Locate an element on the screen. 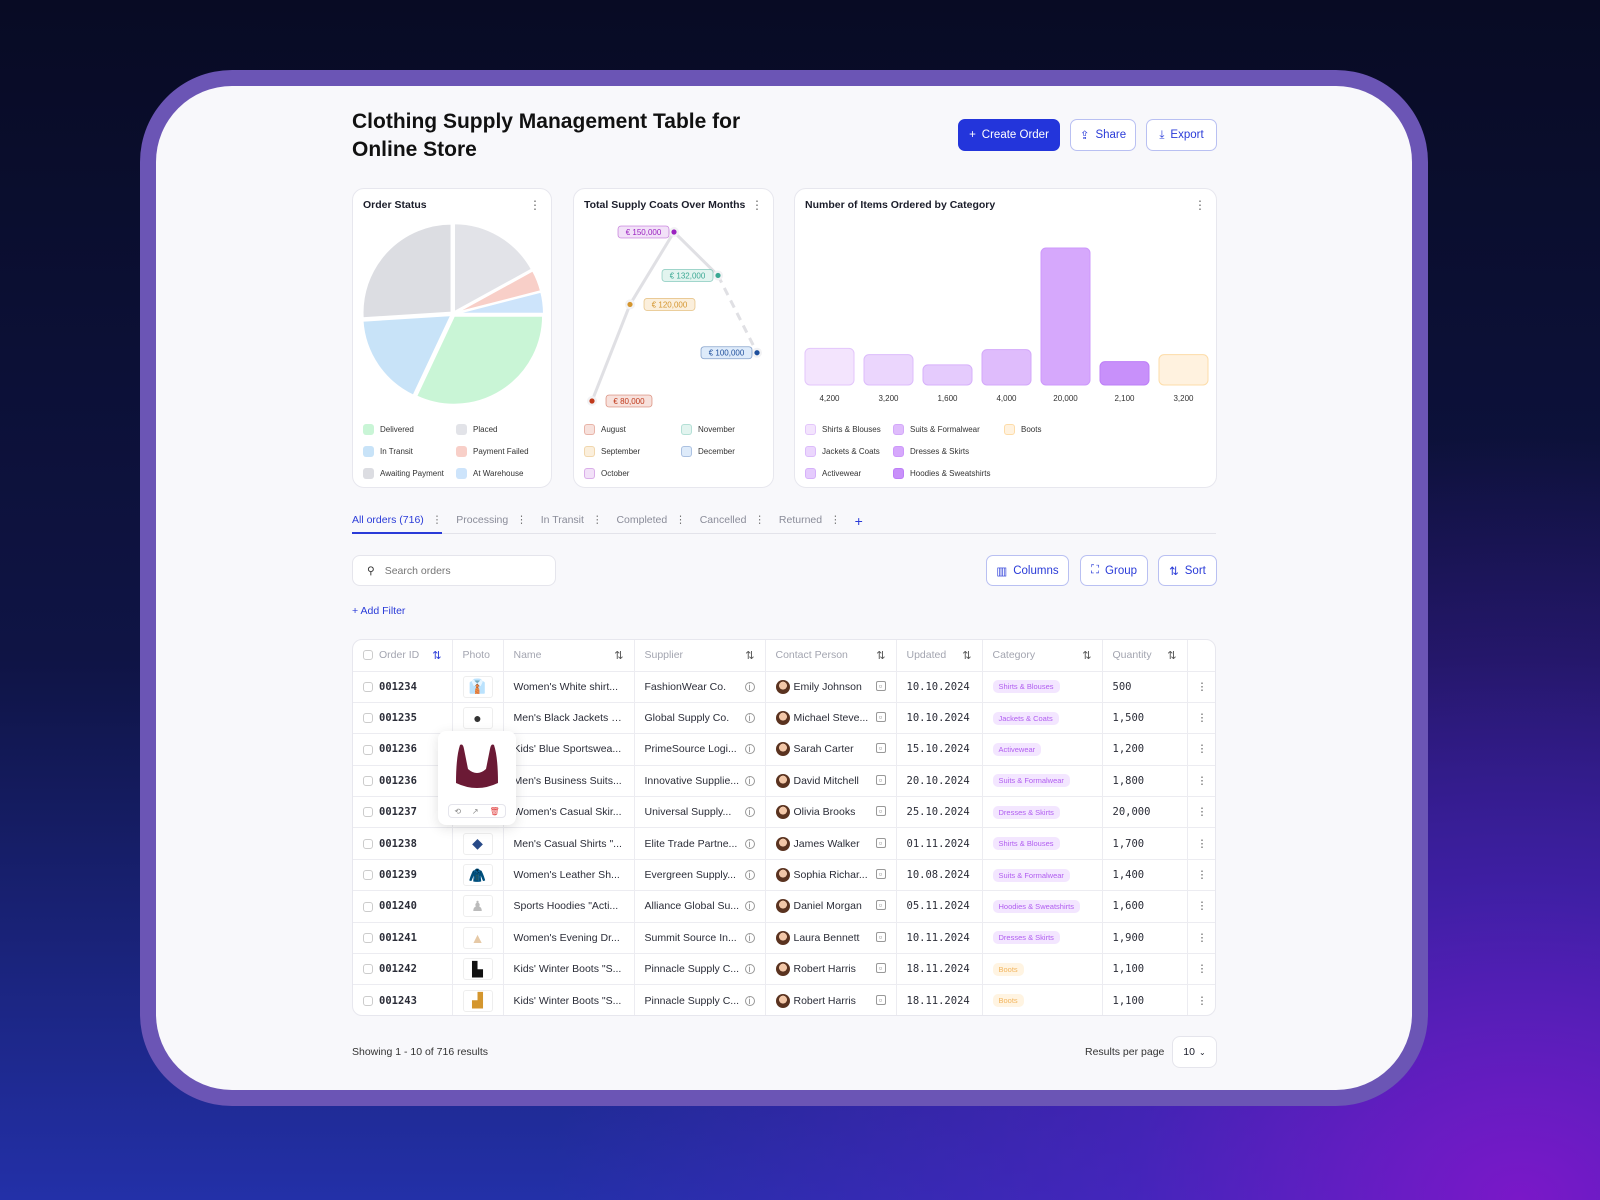 This screenshot has width=1600, height=1200. create-order-button: + Create Order is located at coordinates (1009, 135).